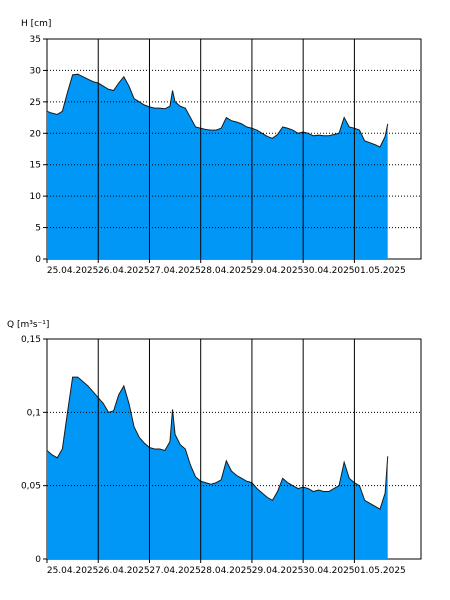 The image size is (450, 600). What do you see at coordinates (35, 103) in the screenshot?
I see `y-tick-label: 25` at bounding box center [35, 103].